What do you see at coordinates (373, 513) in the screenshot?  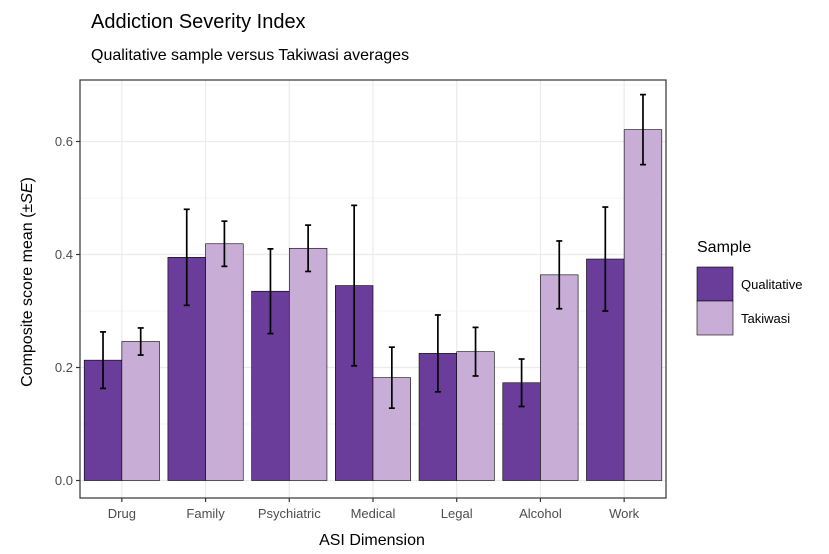 I see `x-tick-label: Medical` at bounding box center [373, 513].